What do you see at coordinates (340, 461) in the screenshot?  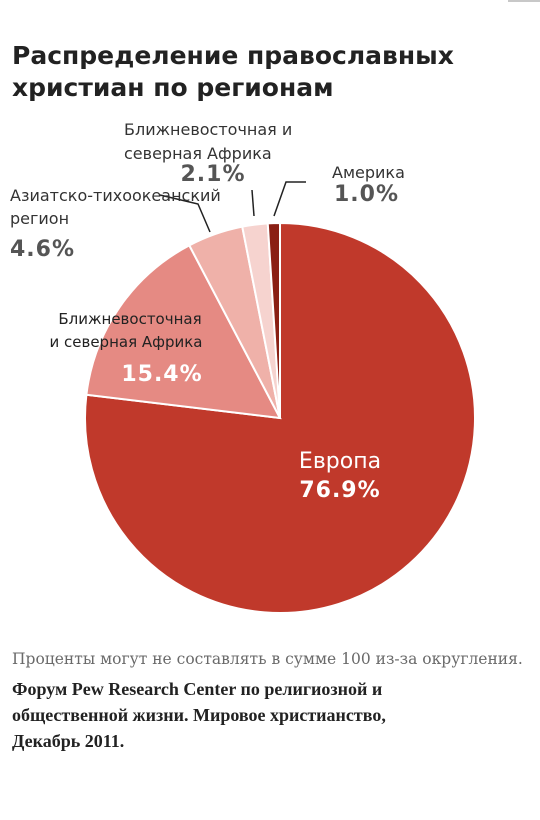 I see `label-europe: Европа` at bounding box center [340, 461].